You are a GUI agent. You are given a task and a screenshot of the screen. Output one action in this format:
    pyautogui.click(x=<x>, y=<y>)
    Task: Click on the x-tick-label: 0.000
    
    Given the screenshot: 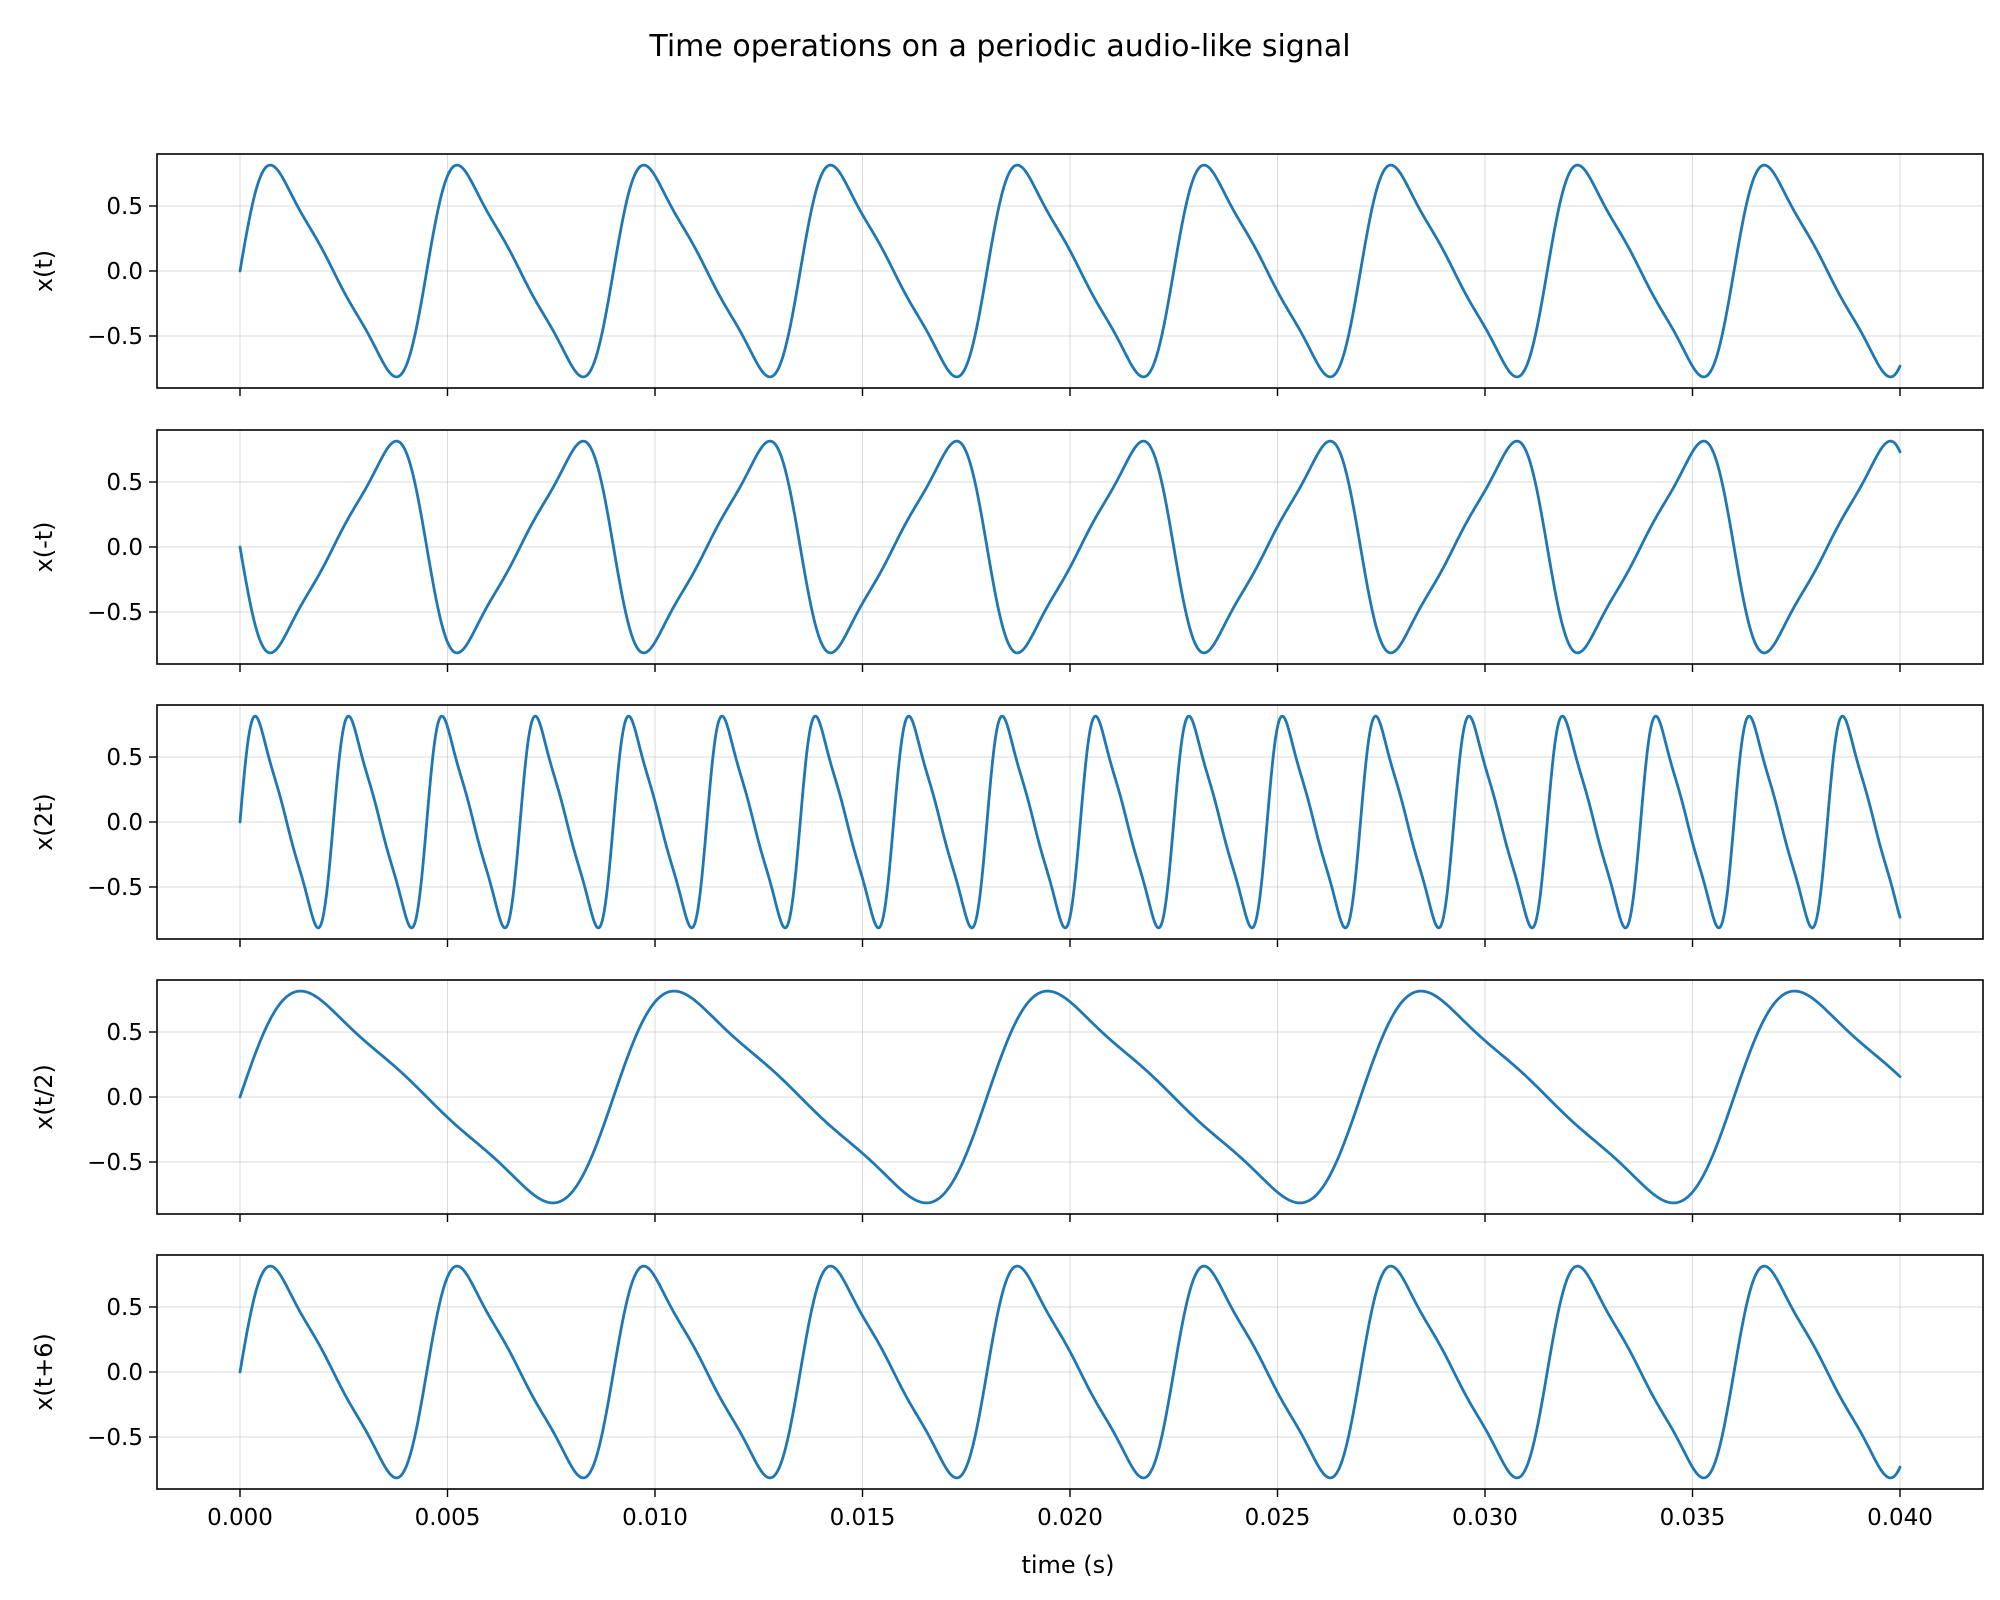 What is the action you would take?
    pyautogui.click(x=240, y=1518)
    